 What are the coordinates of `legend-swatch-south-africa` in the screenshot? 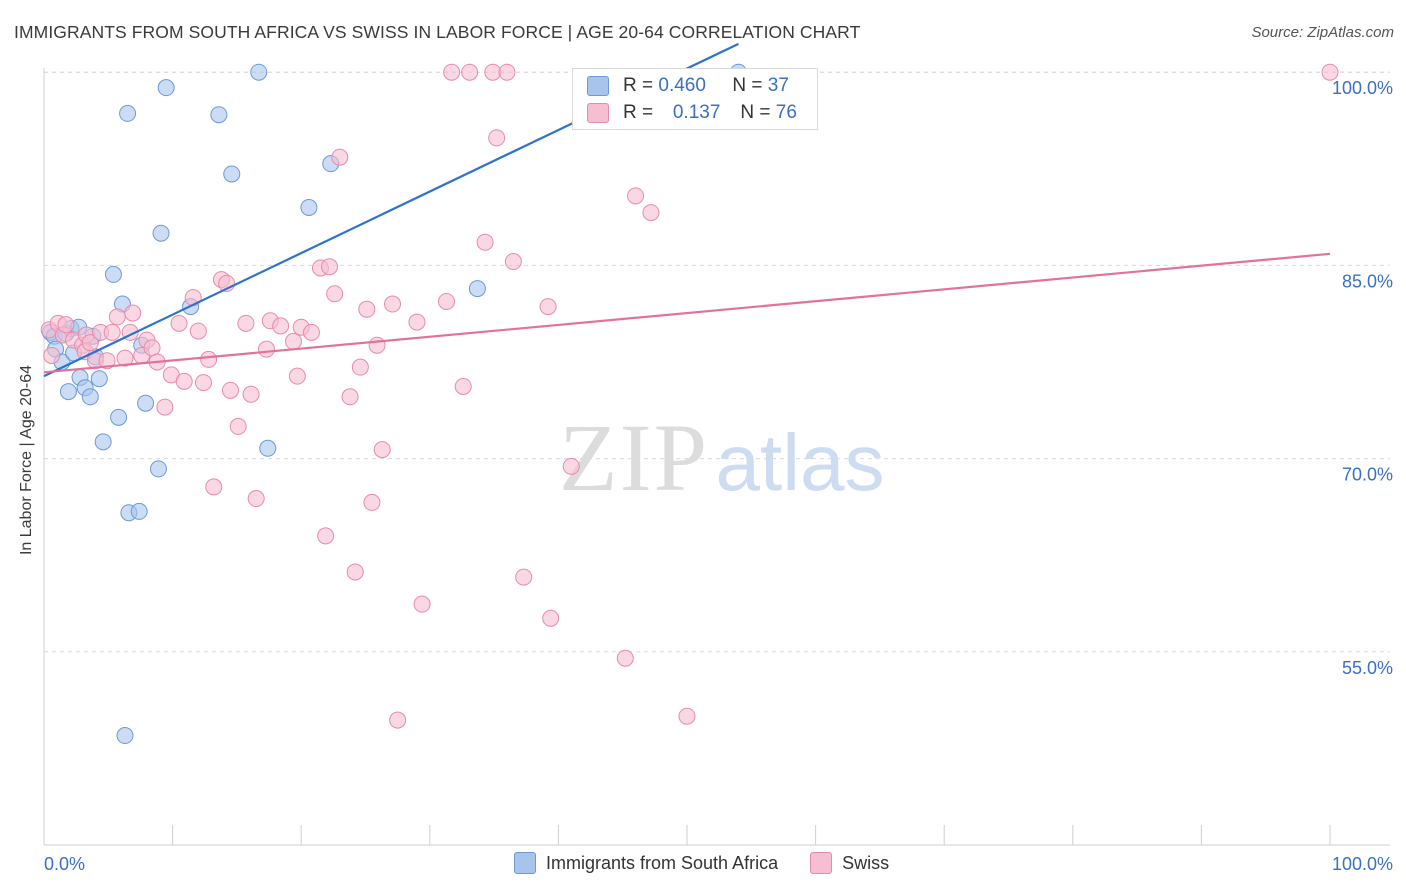 It's located at (525, 863).